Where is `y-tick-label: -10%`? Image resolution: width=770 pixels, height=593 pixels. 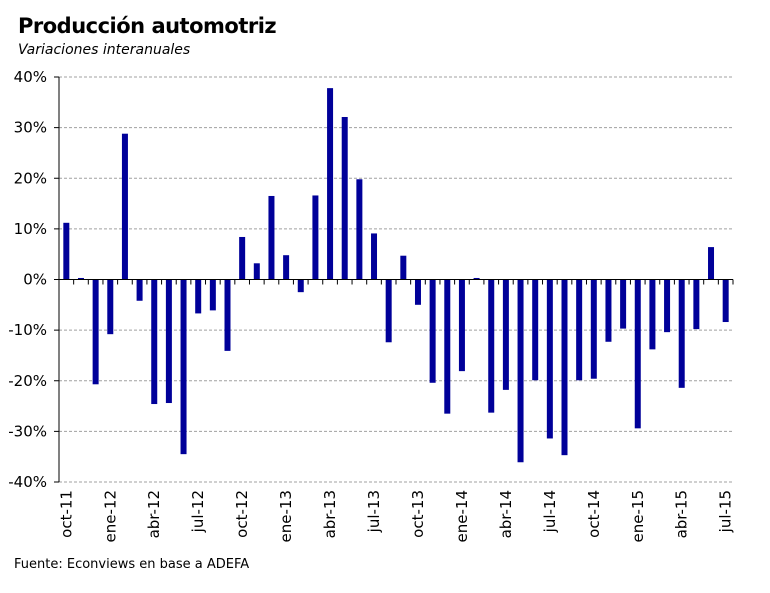
y-tick-label: -10% is located at coordinates (27, 330).